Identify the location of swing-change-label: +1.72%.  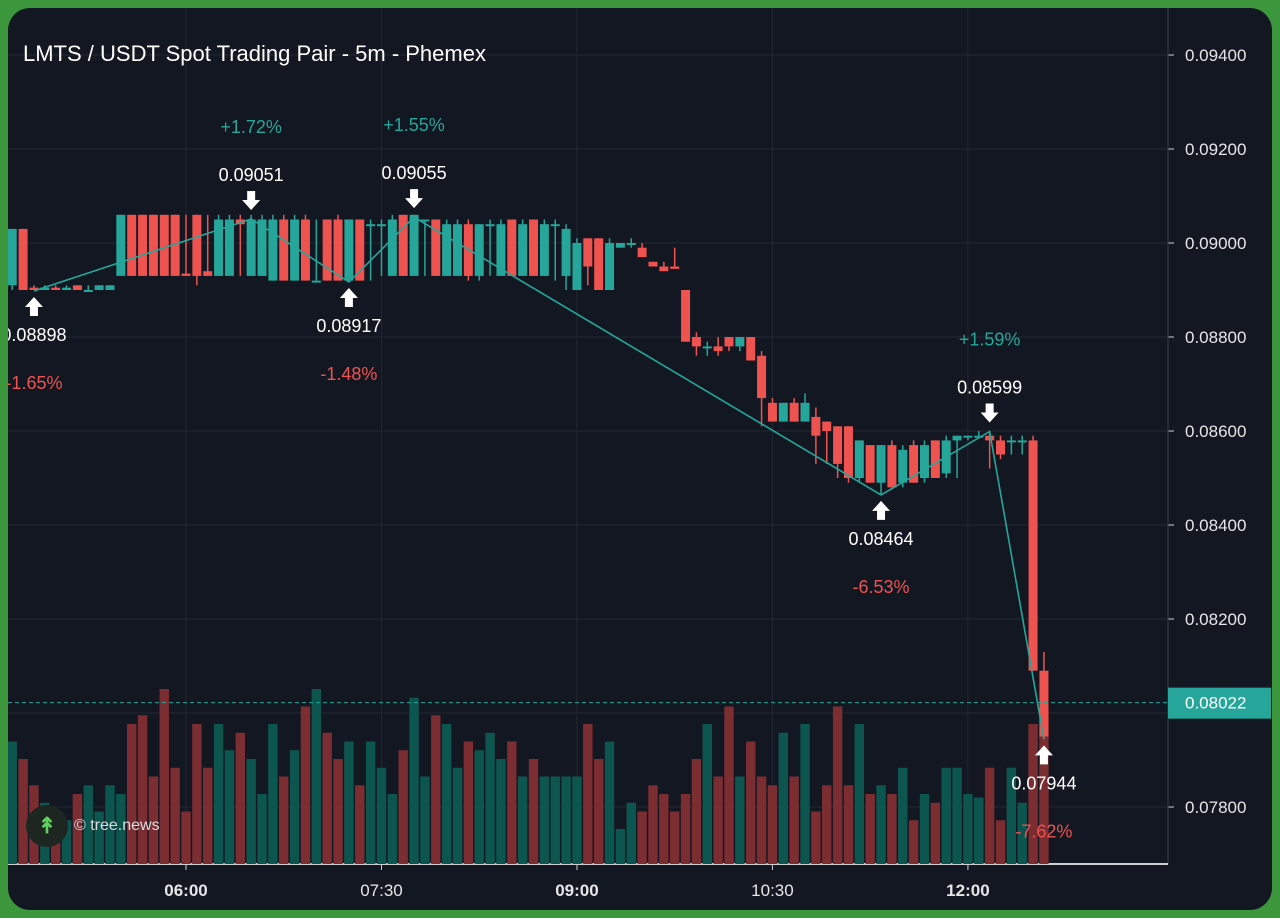
(251, 127).